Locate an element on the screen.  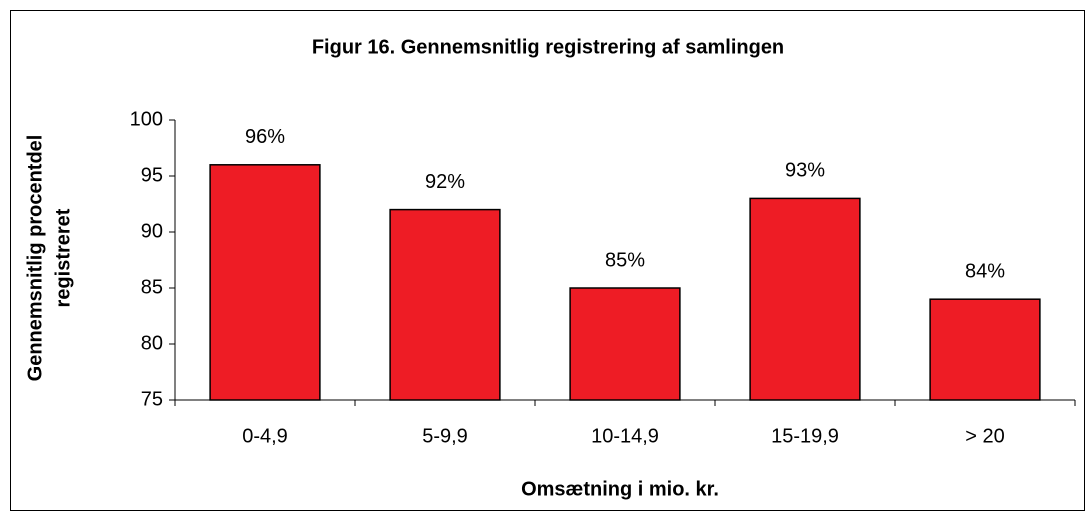
value-label: 93% is located at coordinates (805, 171).